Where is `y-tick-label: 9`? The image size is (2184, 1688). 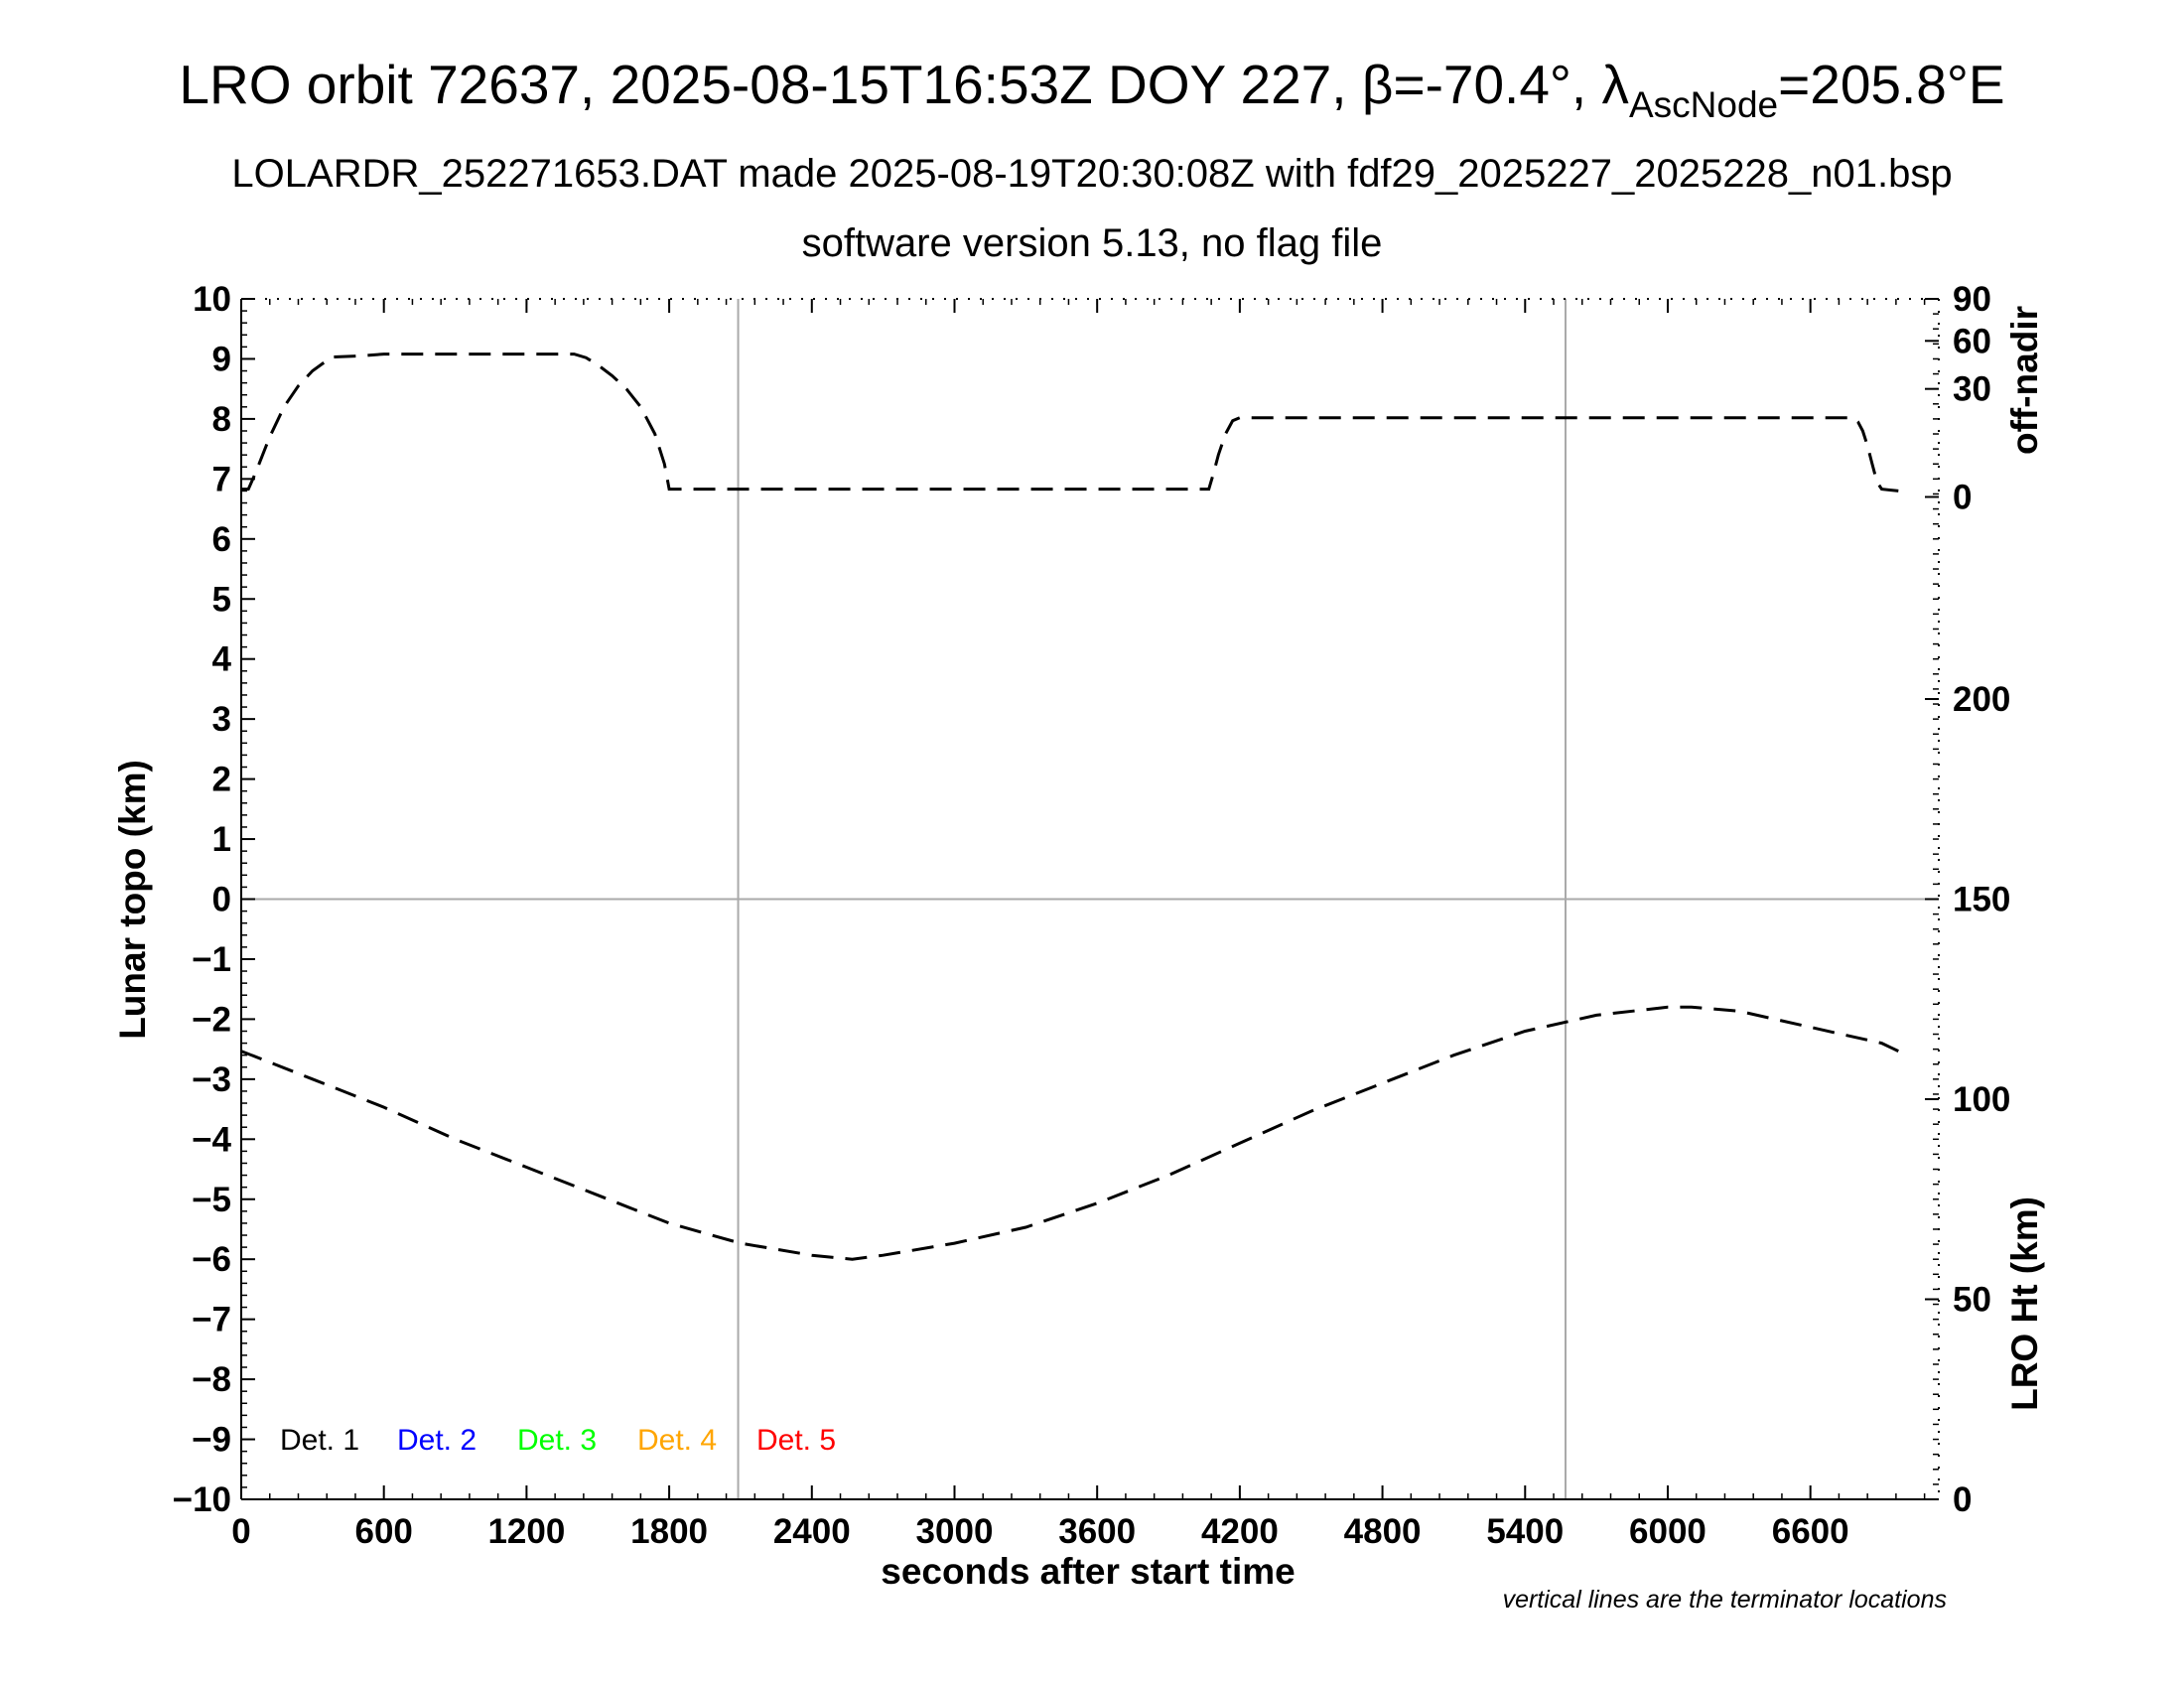 y-tick-label: 9 is located at coordinates (221, 359).